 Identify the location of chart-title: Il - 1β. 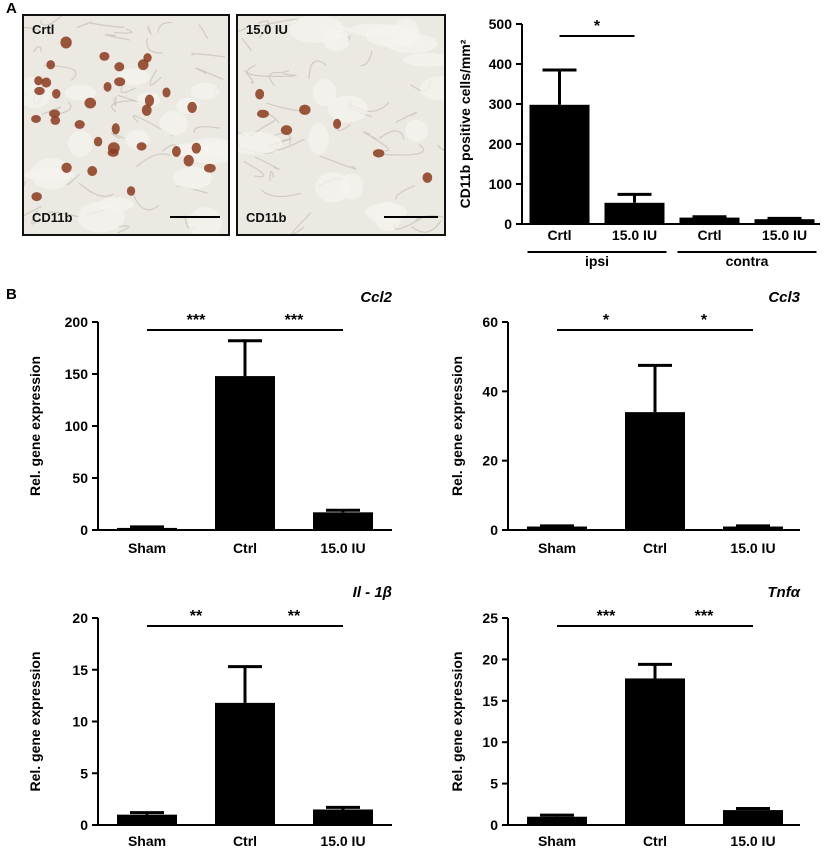
(372, 592).